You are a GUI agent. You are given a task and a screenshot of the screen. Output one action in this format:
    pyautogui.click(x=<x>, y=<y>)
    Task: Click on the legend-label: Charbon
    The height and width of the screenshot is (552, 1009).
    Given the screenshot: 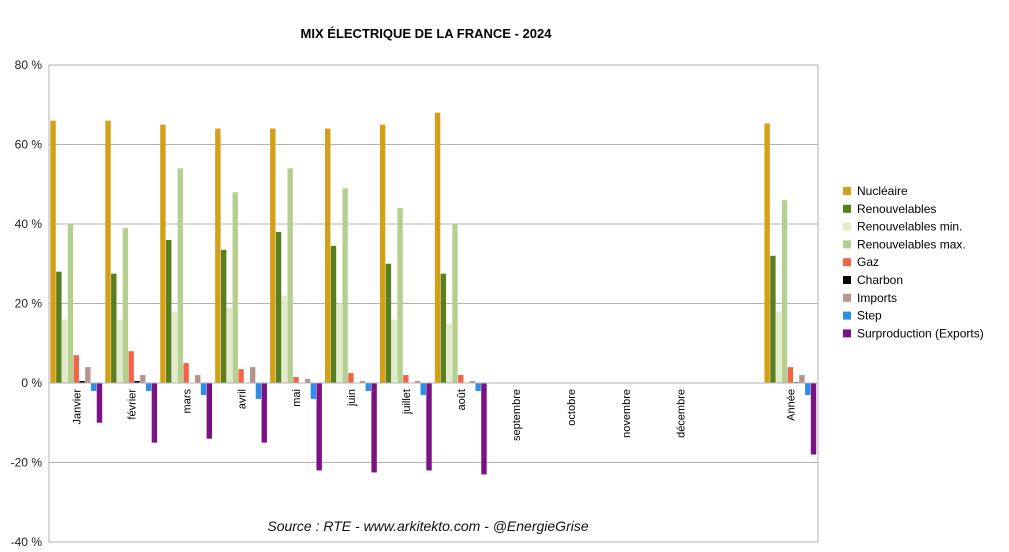 What is the action you would take?
    pyautogui.click(x=880, y=280)
    